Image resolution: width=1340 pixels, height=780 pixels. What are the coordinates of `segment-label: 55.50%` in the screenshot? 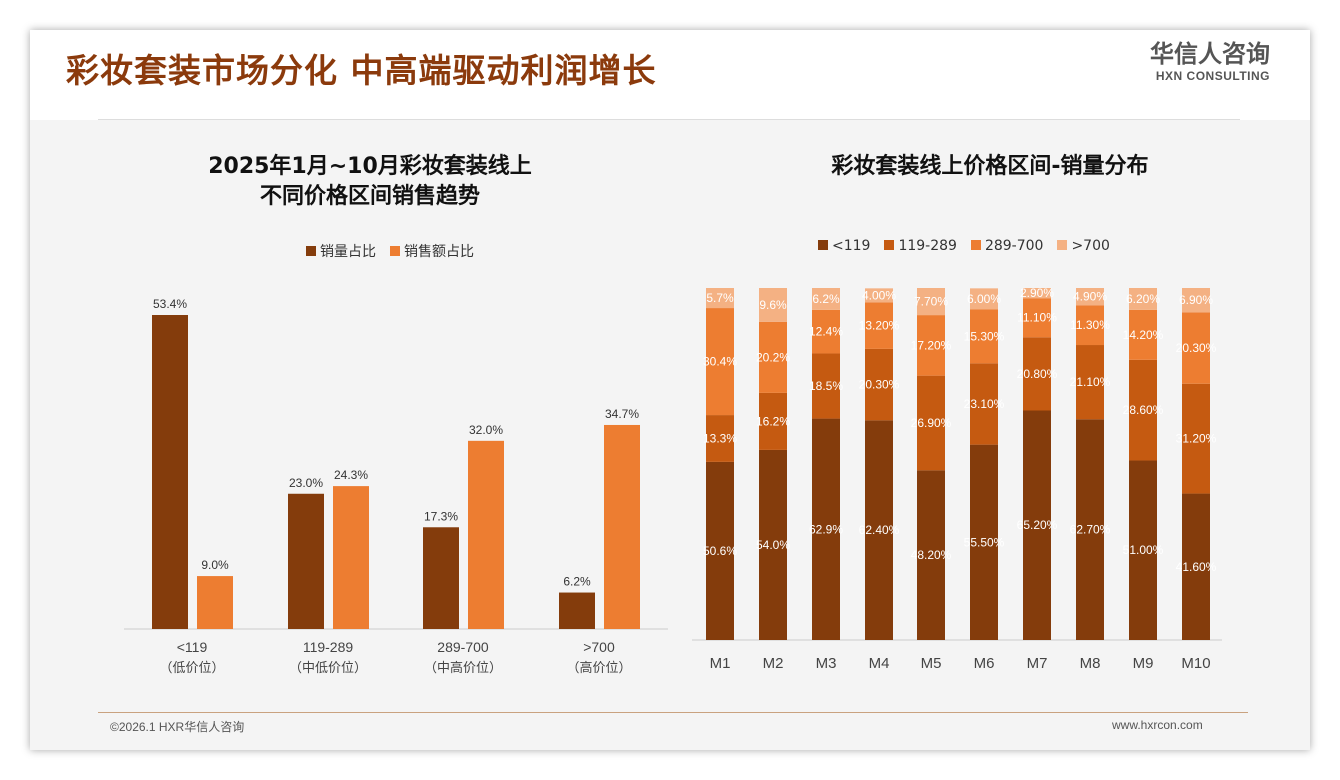 It's located at (984, 542).